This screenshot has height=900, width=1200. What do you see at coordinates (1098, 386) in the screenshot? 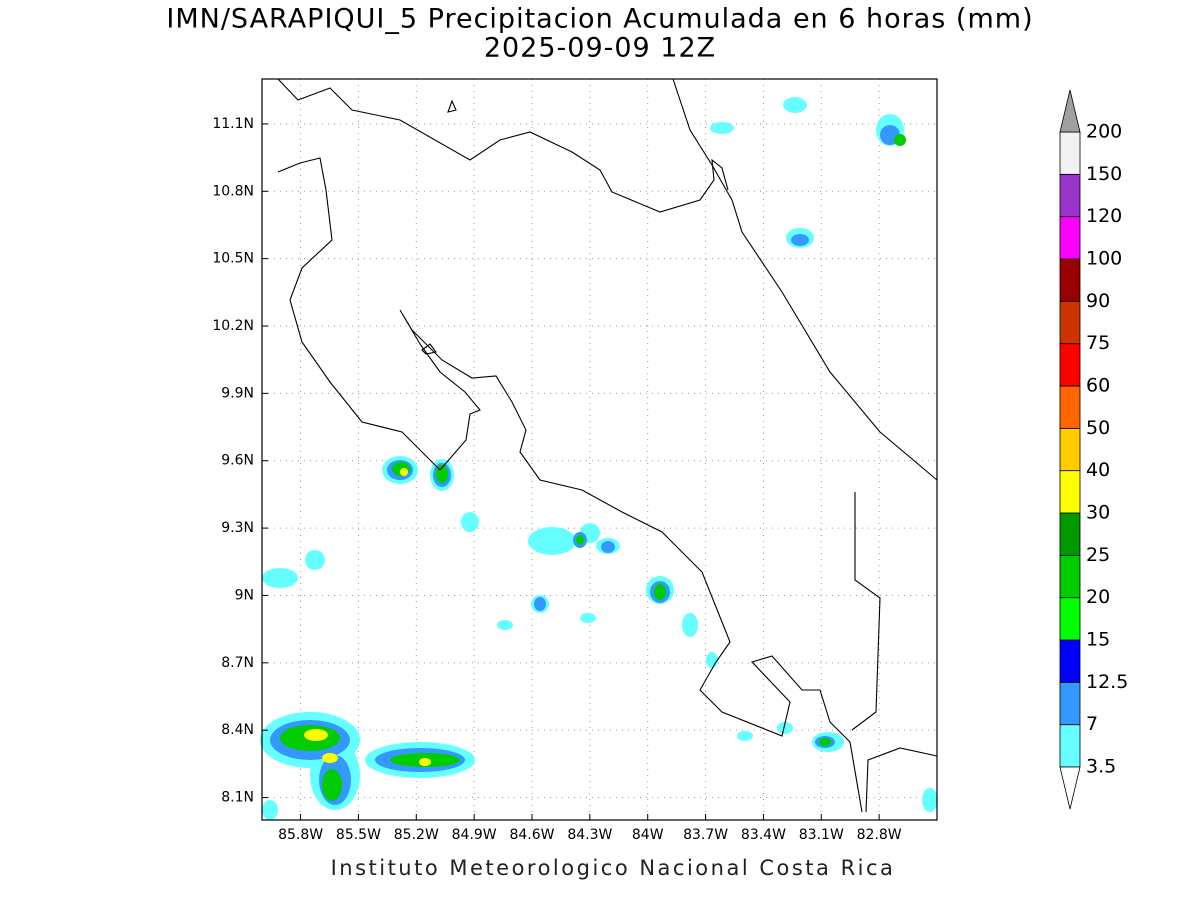
I see `colorbar-label: 60` at bounding box center [1098, 386].